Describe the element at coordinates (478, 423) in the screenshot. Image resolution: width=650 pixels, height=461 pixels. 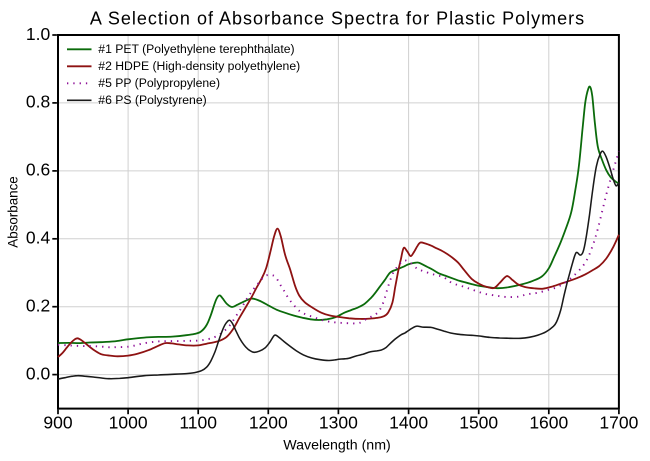
I see `svg-text: 1500` at that location.